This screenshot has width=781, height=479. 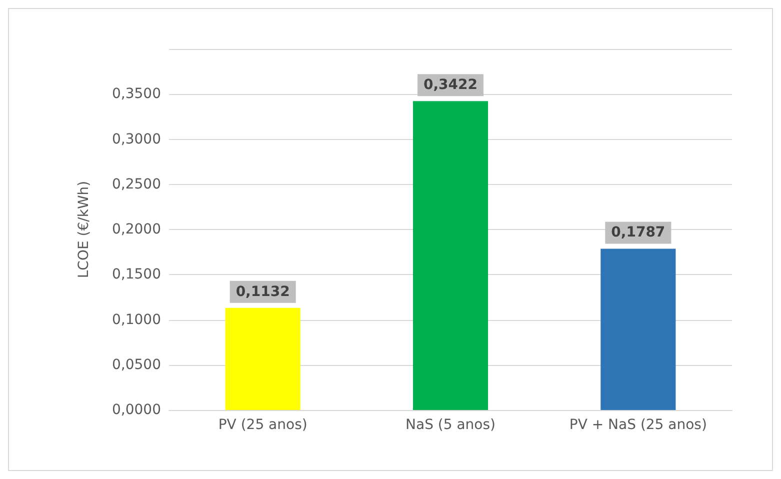 What do you see at coordinates (136, 274) in the screenshot?
I see `y-tick-label: 0,1500` at bounding box center [136, 274].